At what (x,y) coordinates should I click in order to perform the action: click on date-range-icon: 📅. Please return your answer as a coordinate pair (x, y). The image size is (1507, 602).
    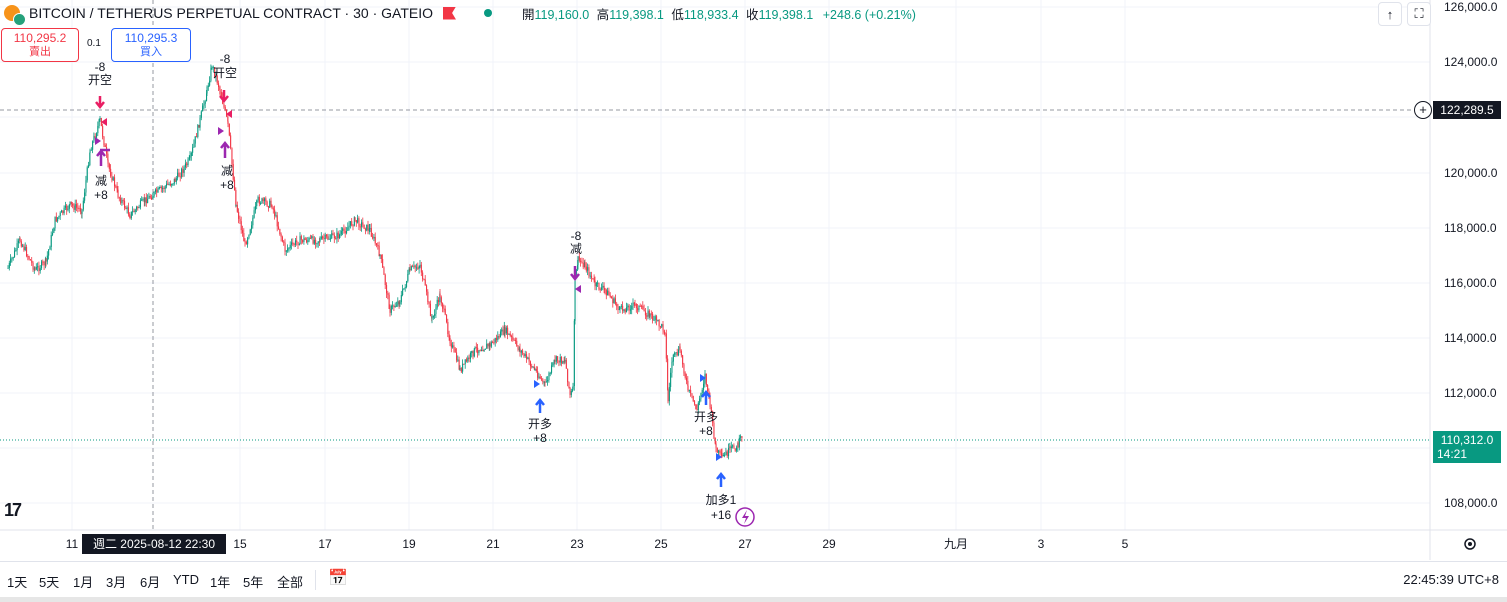
    Looking at the image, I should click on (338, 578).